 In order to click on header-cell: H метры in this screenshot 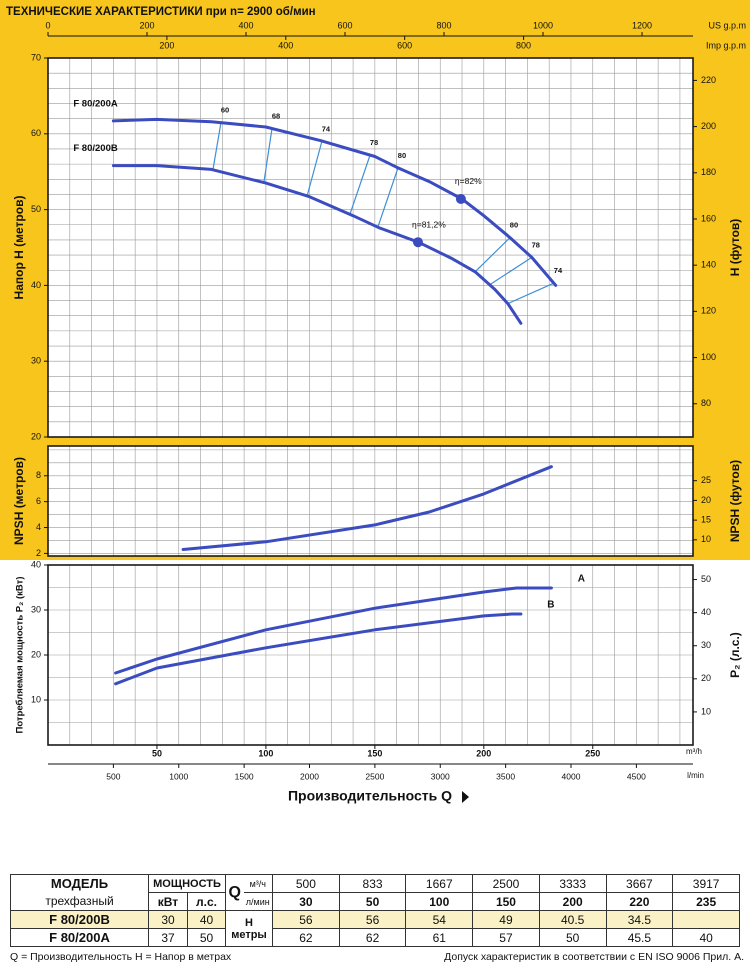, I will do `click(249, 928)`.